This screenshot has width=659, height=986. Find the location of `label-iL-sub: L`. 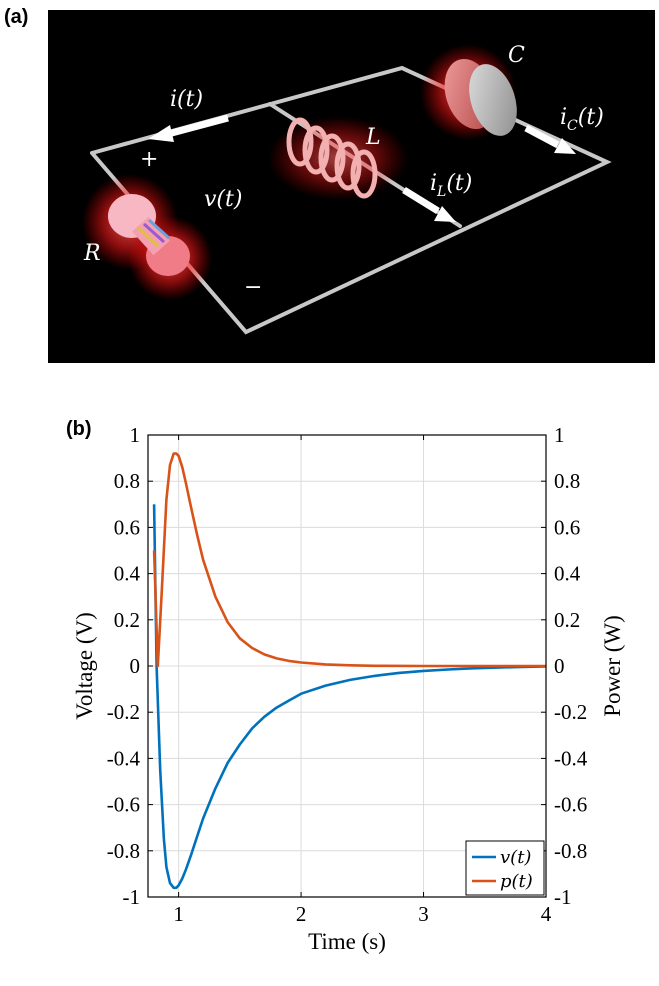

label-iL-sub: L is located at coordinates (441, 192).